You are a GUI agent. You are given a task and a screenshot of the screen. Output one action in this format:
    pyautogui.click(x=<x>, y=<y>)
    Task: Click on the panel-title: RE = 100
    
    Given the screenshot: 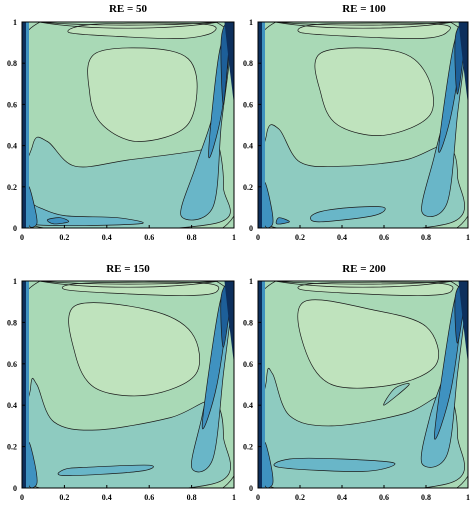 What is the action you would take?
    pyautogui.click(x=364, y=9)
    